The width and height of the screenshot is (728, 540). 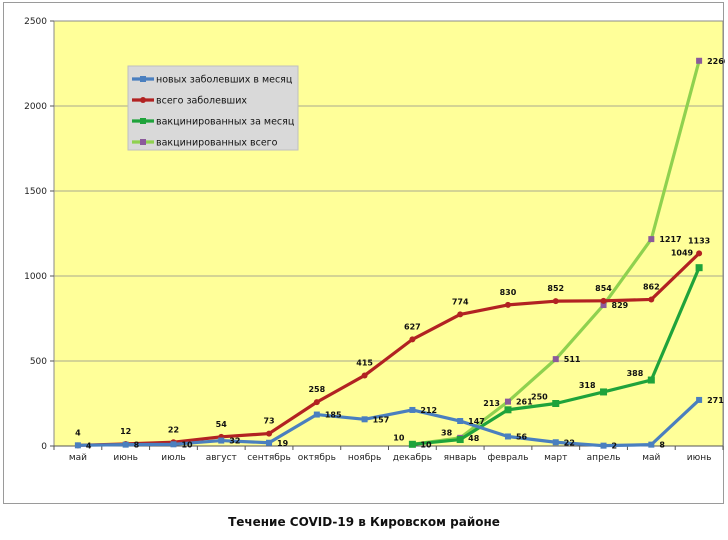 What do you see at coordinates (603, 288) in the screenshot?
I see `data-label: 854` at bounding box center [603, 288].